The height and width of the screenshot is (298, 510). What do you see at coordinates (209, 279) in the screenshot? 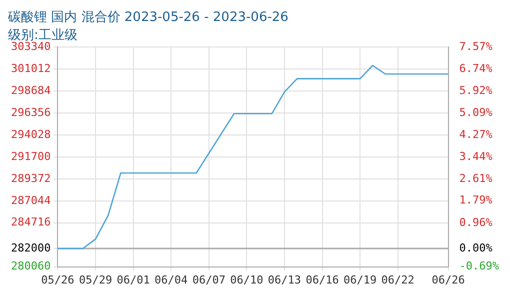
I see `x-tick-label: 06/07` at bounding box center [209, 279].